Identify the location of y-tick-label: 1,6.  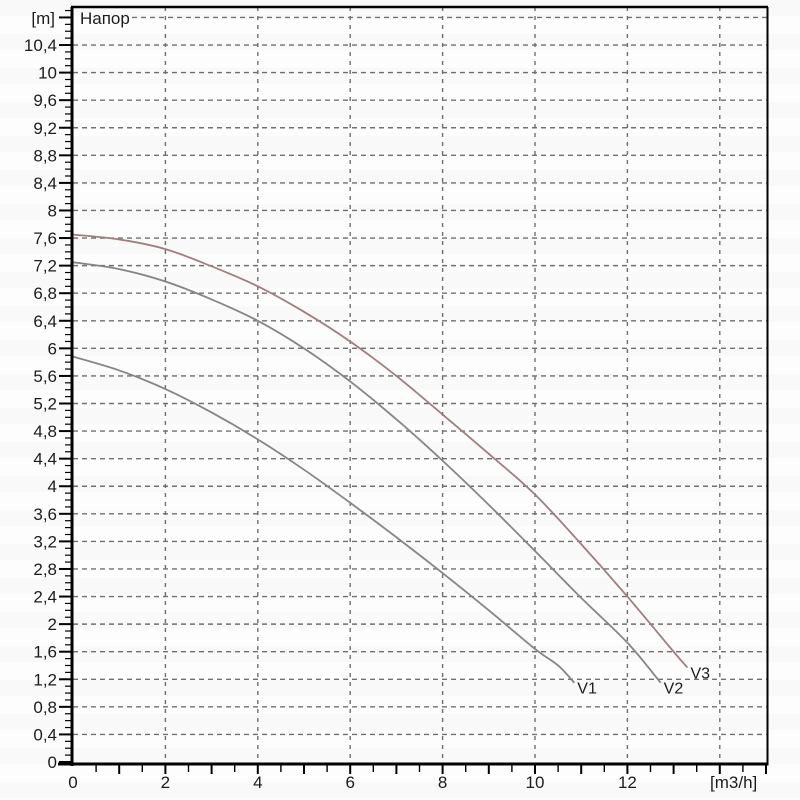
(45, 652).